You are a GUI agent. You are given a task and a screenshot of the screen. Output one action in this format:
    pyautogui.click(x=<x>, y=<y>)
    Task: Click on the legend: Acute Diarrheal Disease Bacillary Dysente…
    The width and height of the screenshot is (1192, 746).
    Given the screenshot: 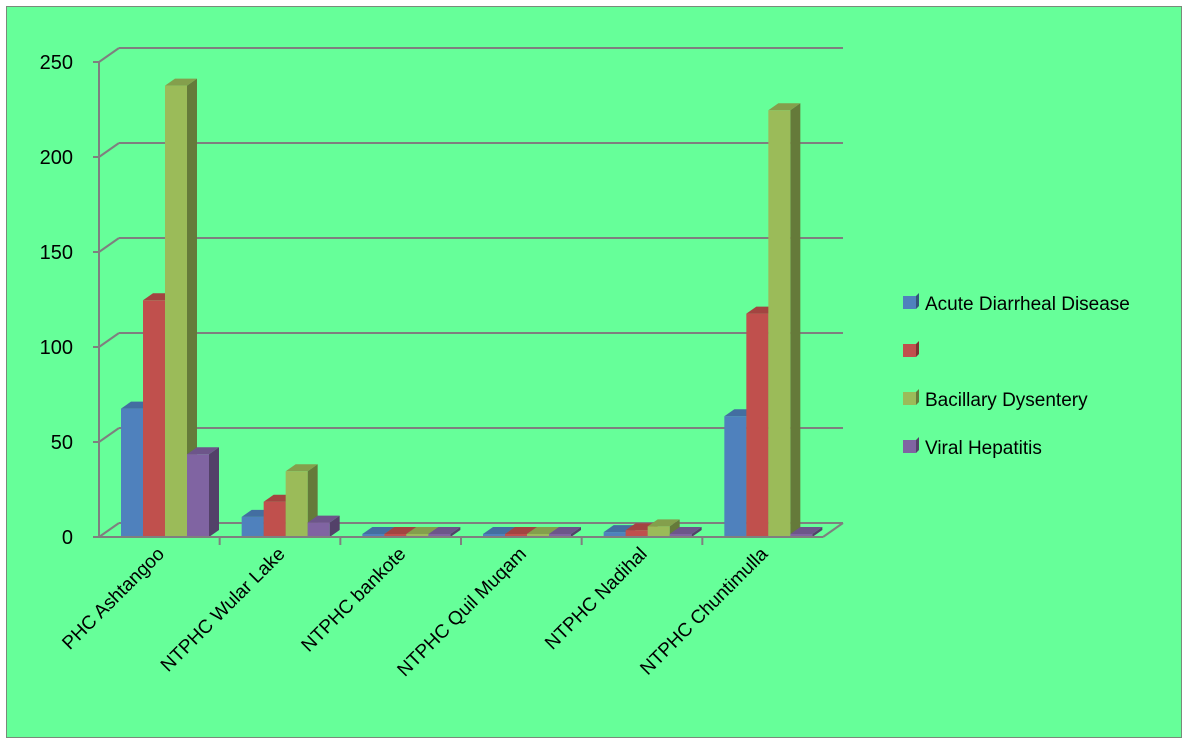 What is the action you would take?
    pyautogui.click(x=1016, y=376)
    